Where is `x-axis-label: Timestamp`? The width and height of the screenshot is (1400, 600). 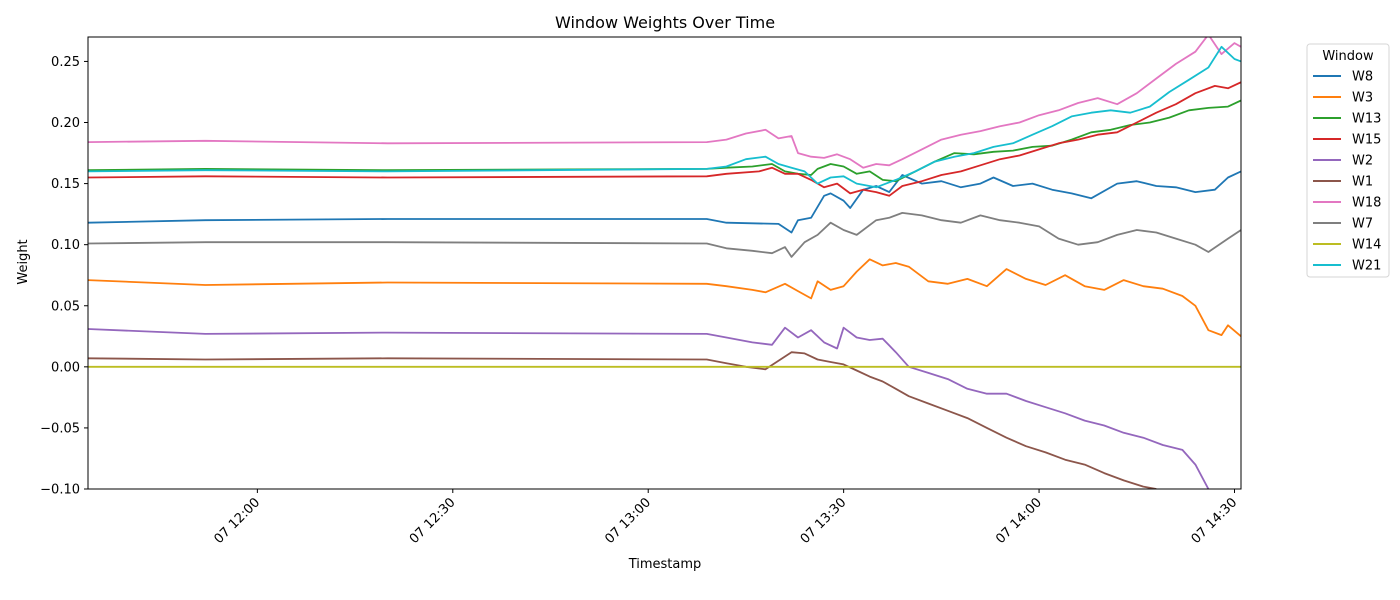 x-axis-label: Timestamp is located at coordinates (665, 564).